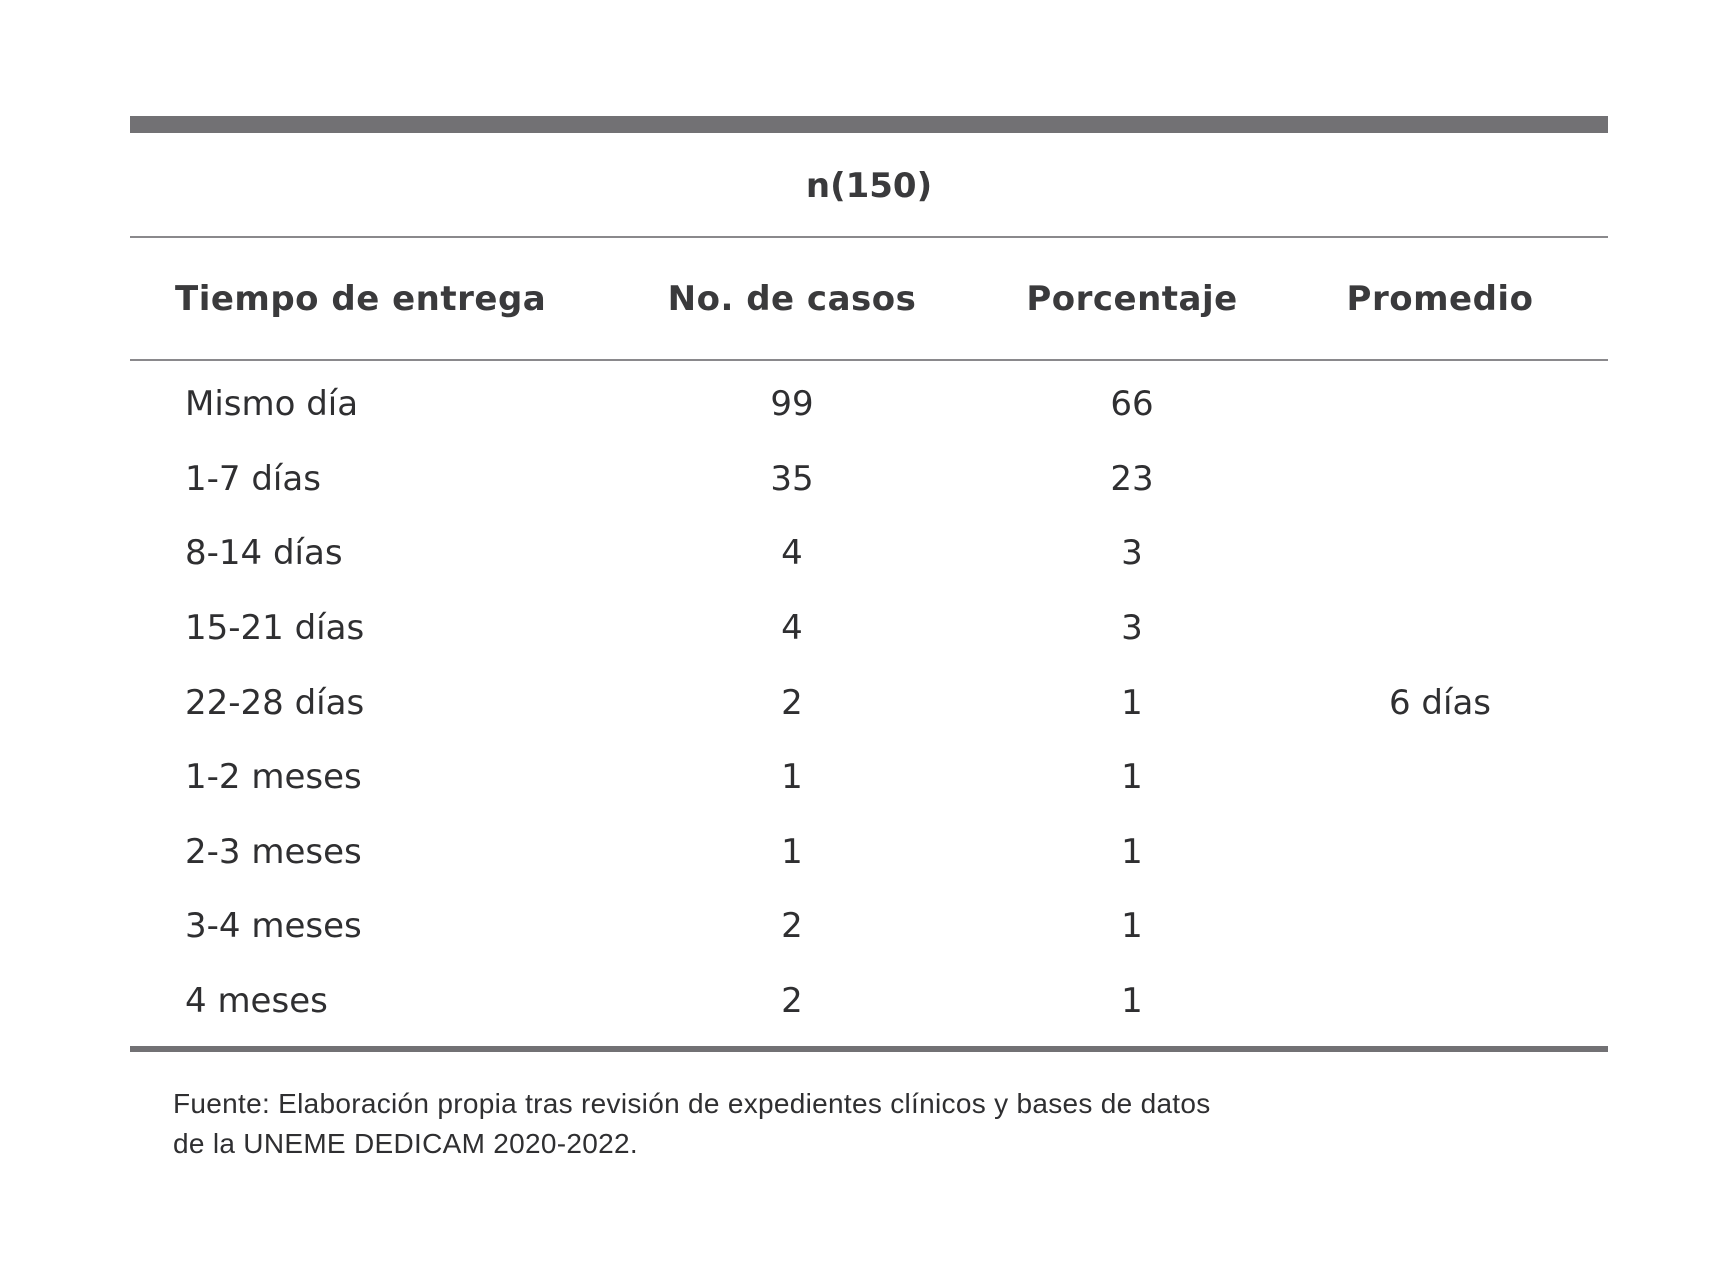 The height and width of the screenshot is (1283, 1729). I want to click on table-row: 3-4 meses 2 1, so click(869, 926).